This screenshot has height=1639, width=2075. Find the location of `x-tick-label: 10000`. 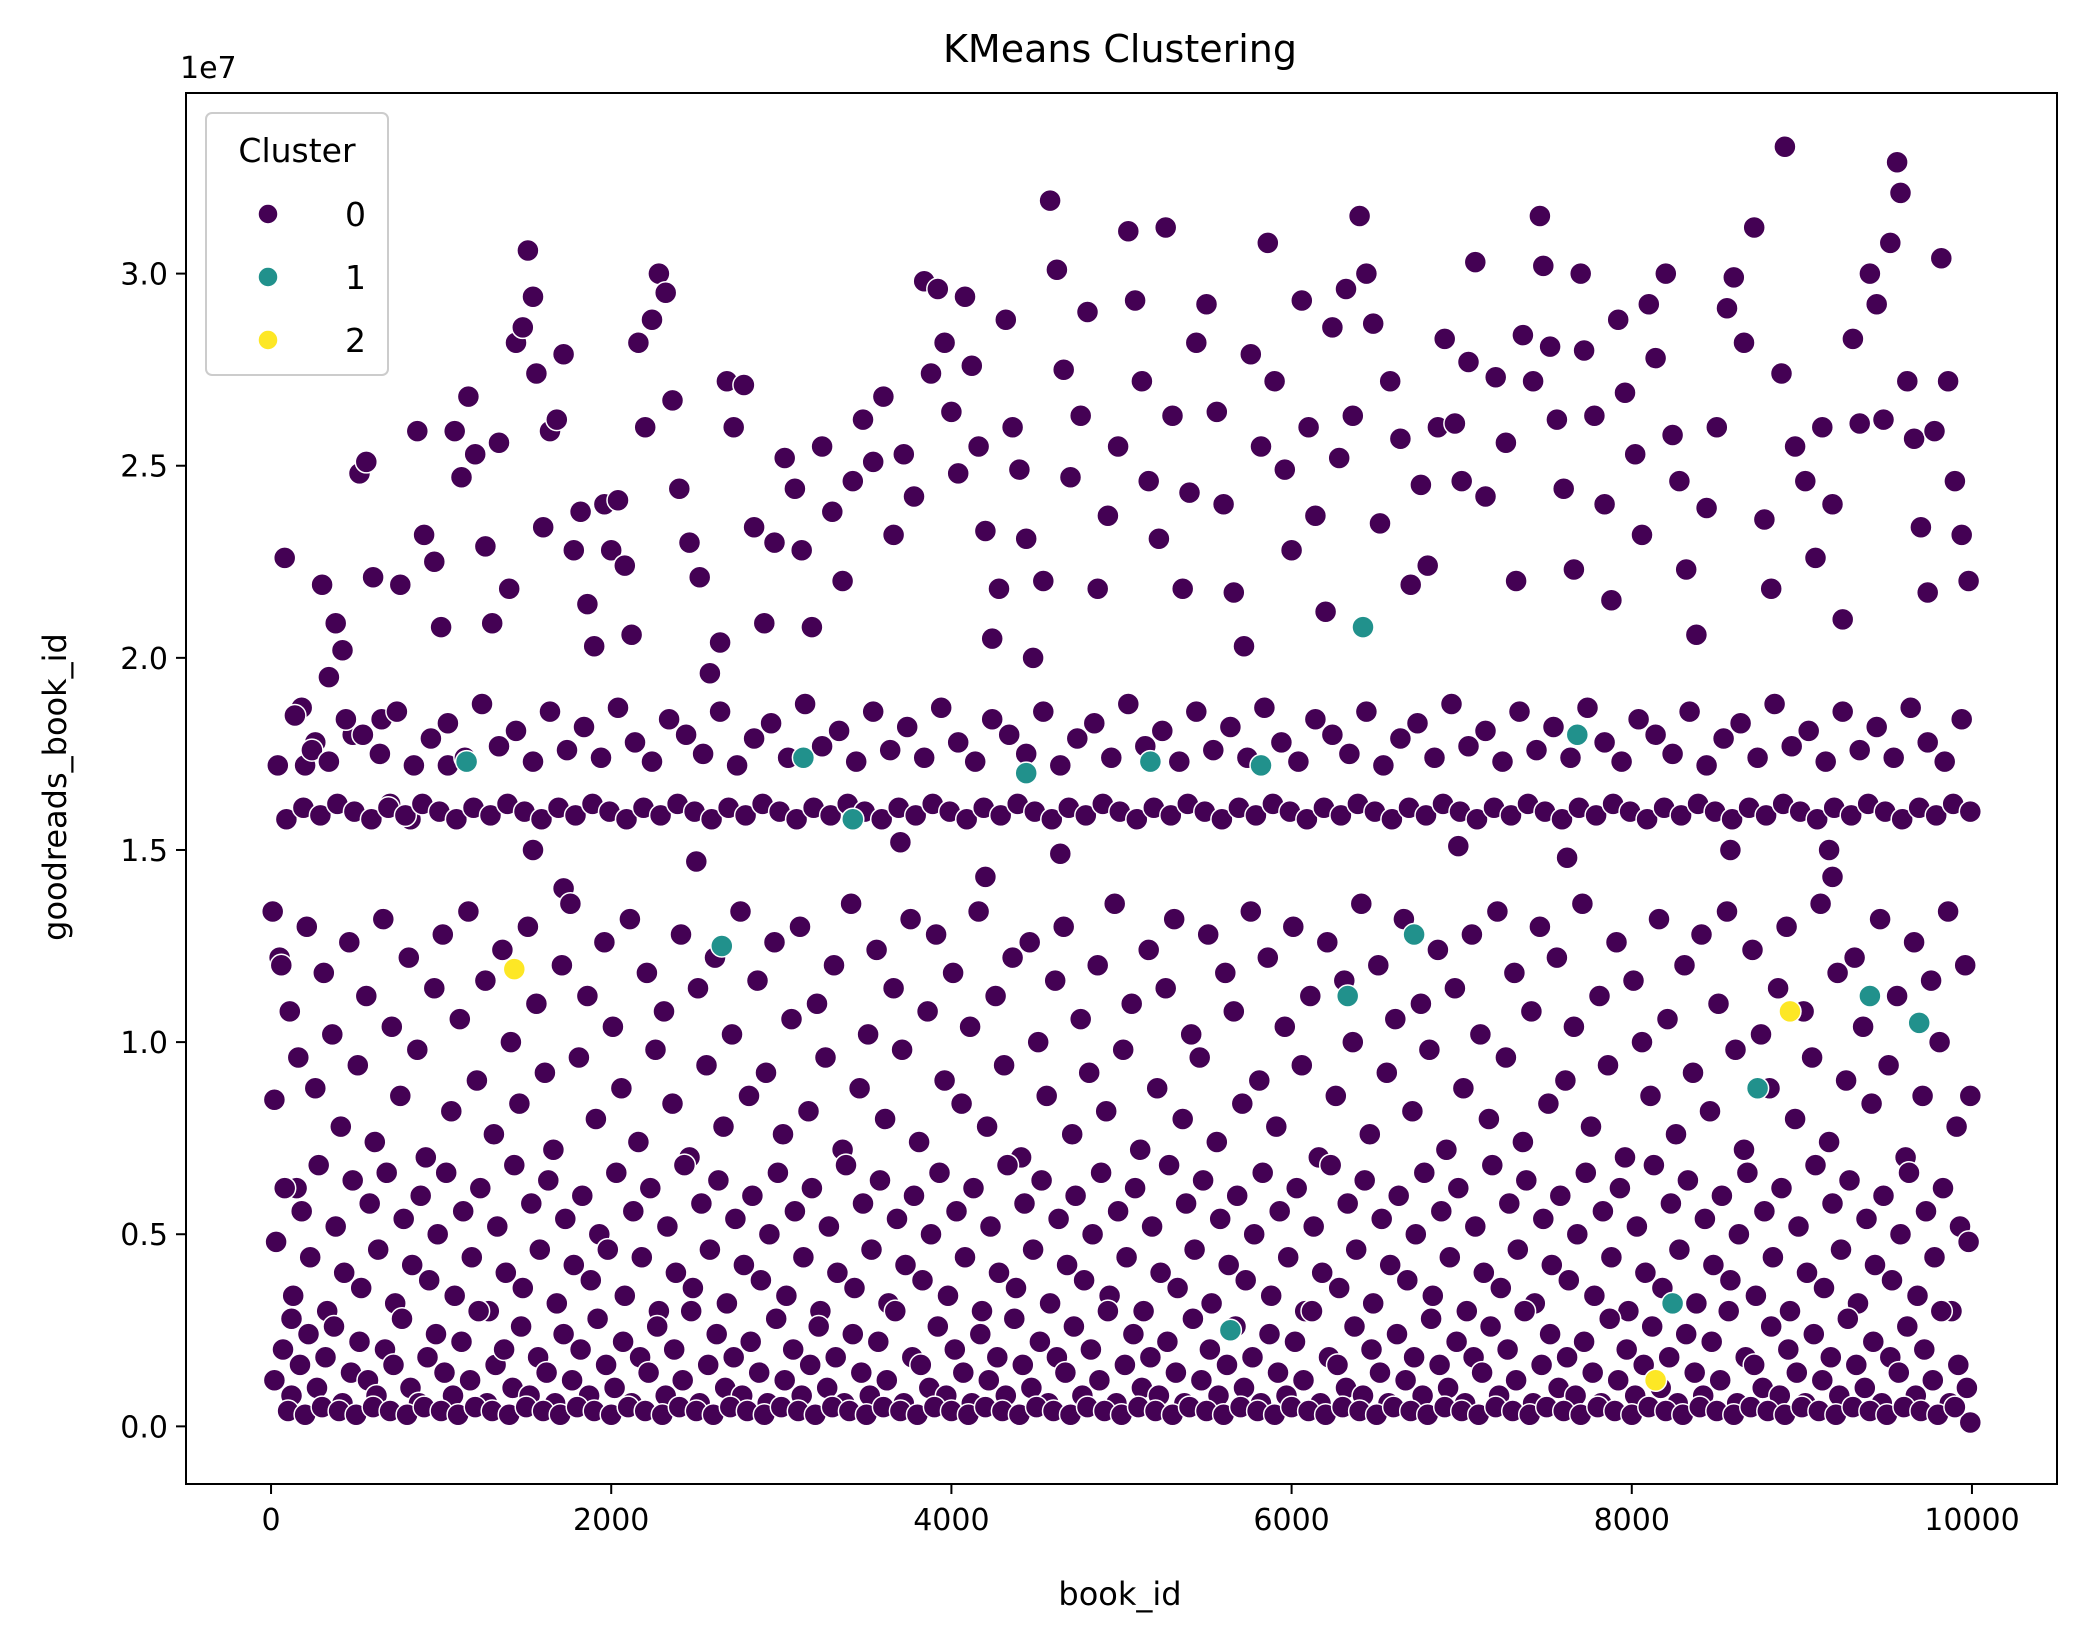

x-tick-label: 10000 is located at coordinates (1971, 1520).